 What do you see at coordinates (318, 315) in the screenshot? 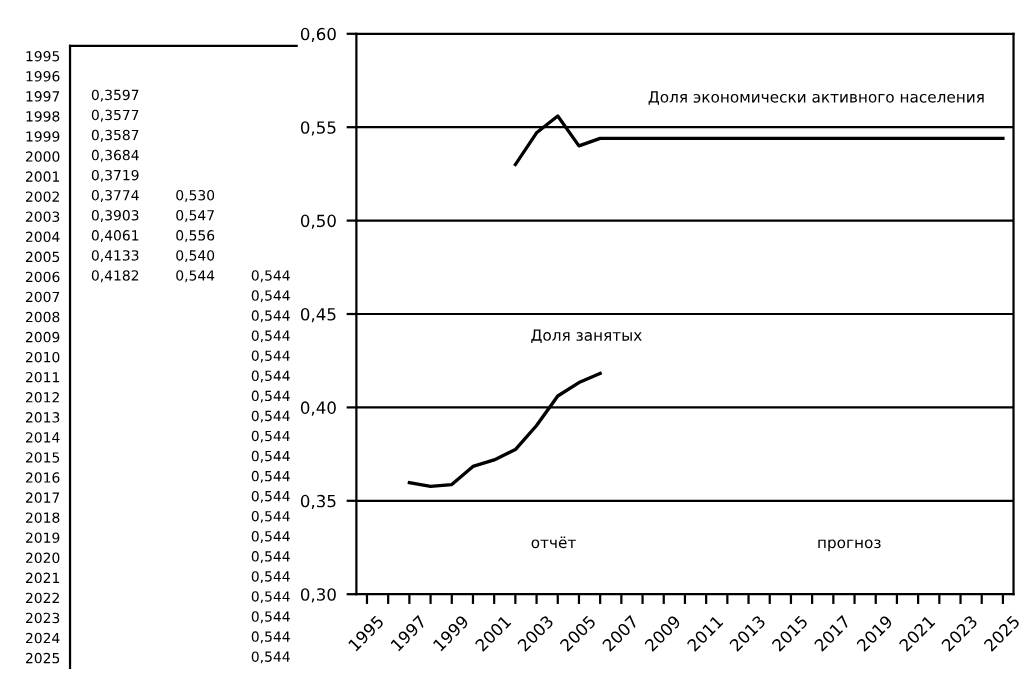
I see `y-tick-label: 0,45` at bounding box center [318, 315].